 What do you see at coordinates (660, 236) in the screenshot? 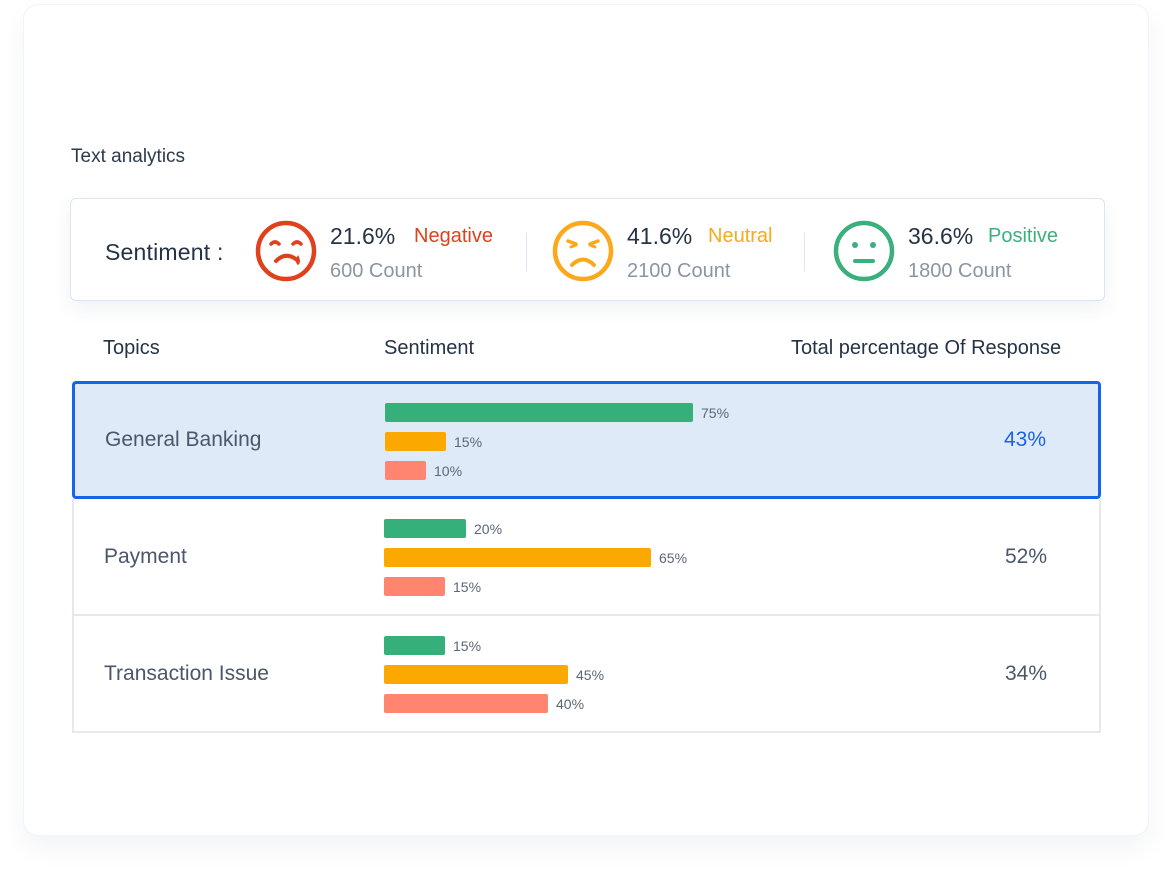
I see `neutral-percent: 41.6%` at bounding box center [660, 236].